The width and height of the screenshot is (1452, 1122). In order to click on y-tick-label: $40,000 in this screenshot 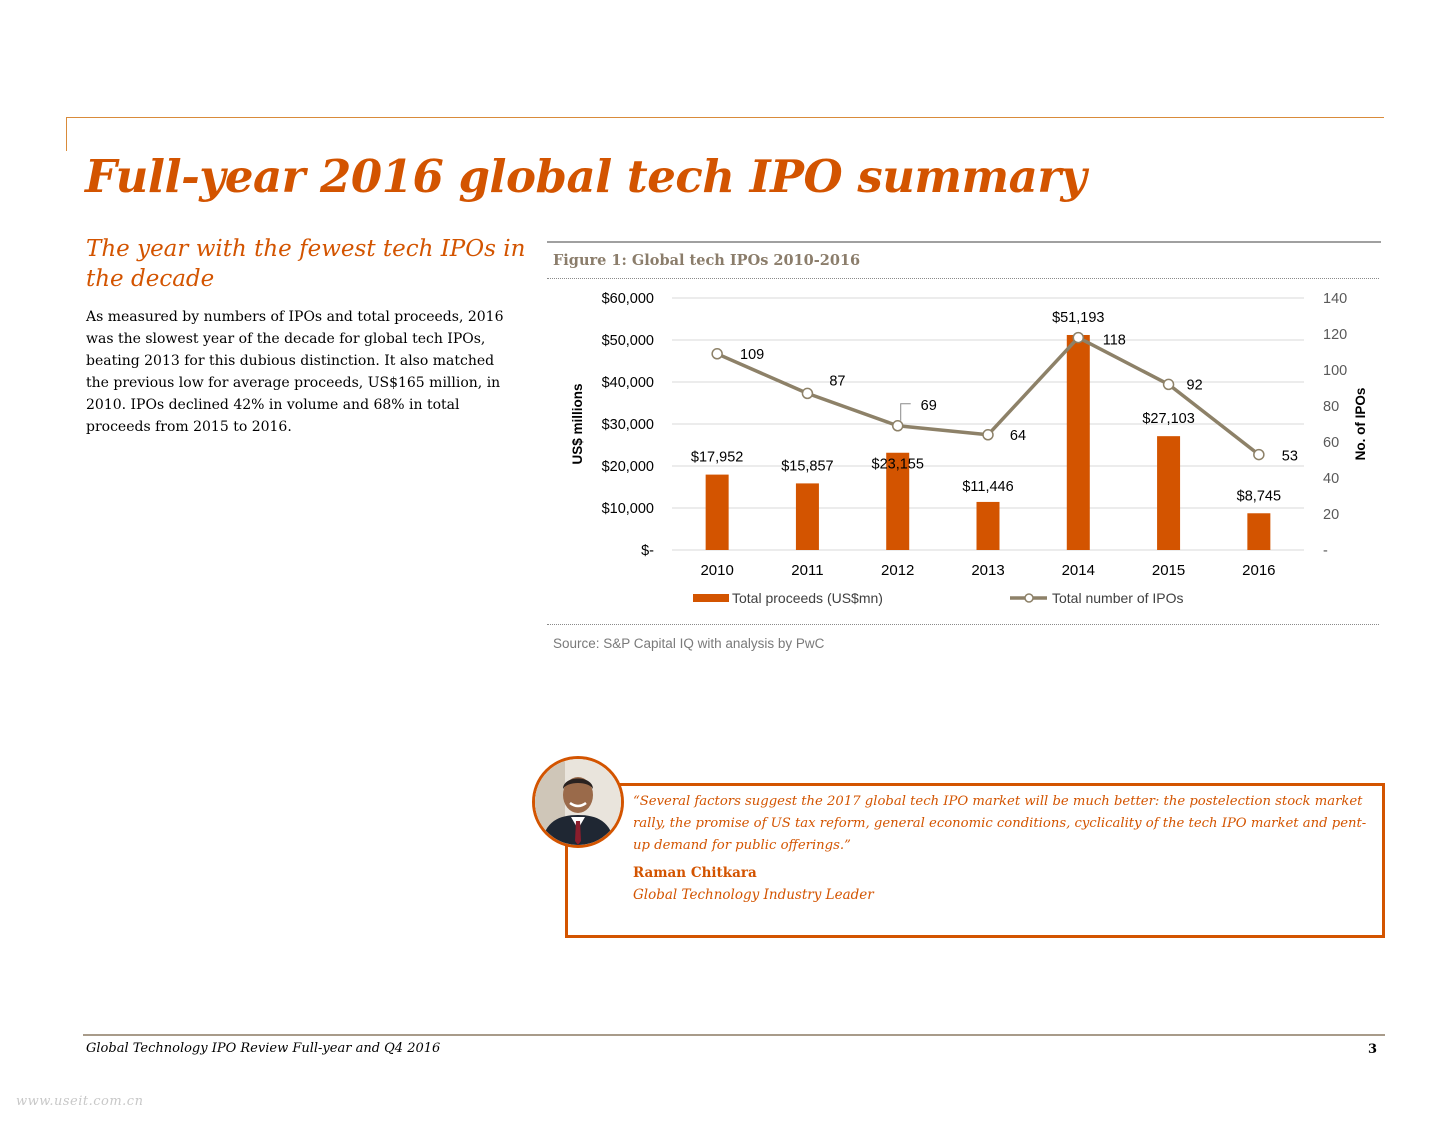, I will do `click(628, 383)`.